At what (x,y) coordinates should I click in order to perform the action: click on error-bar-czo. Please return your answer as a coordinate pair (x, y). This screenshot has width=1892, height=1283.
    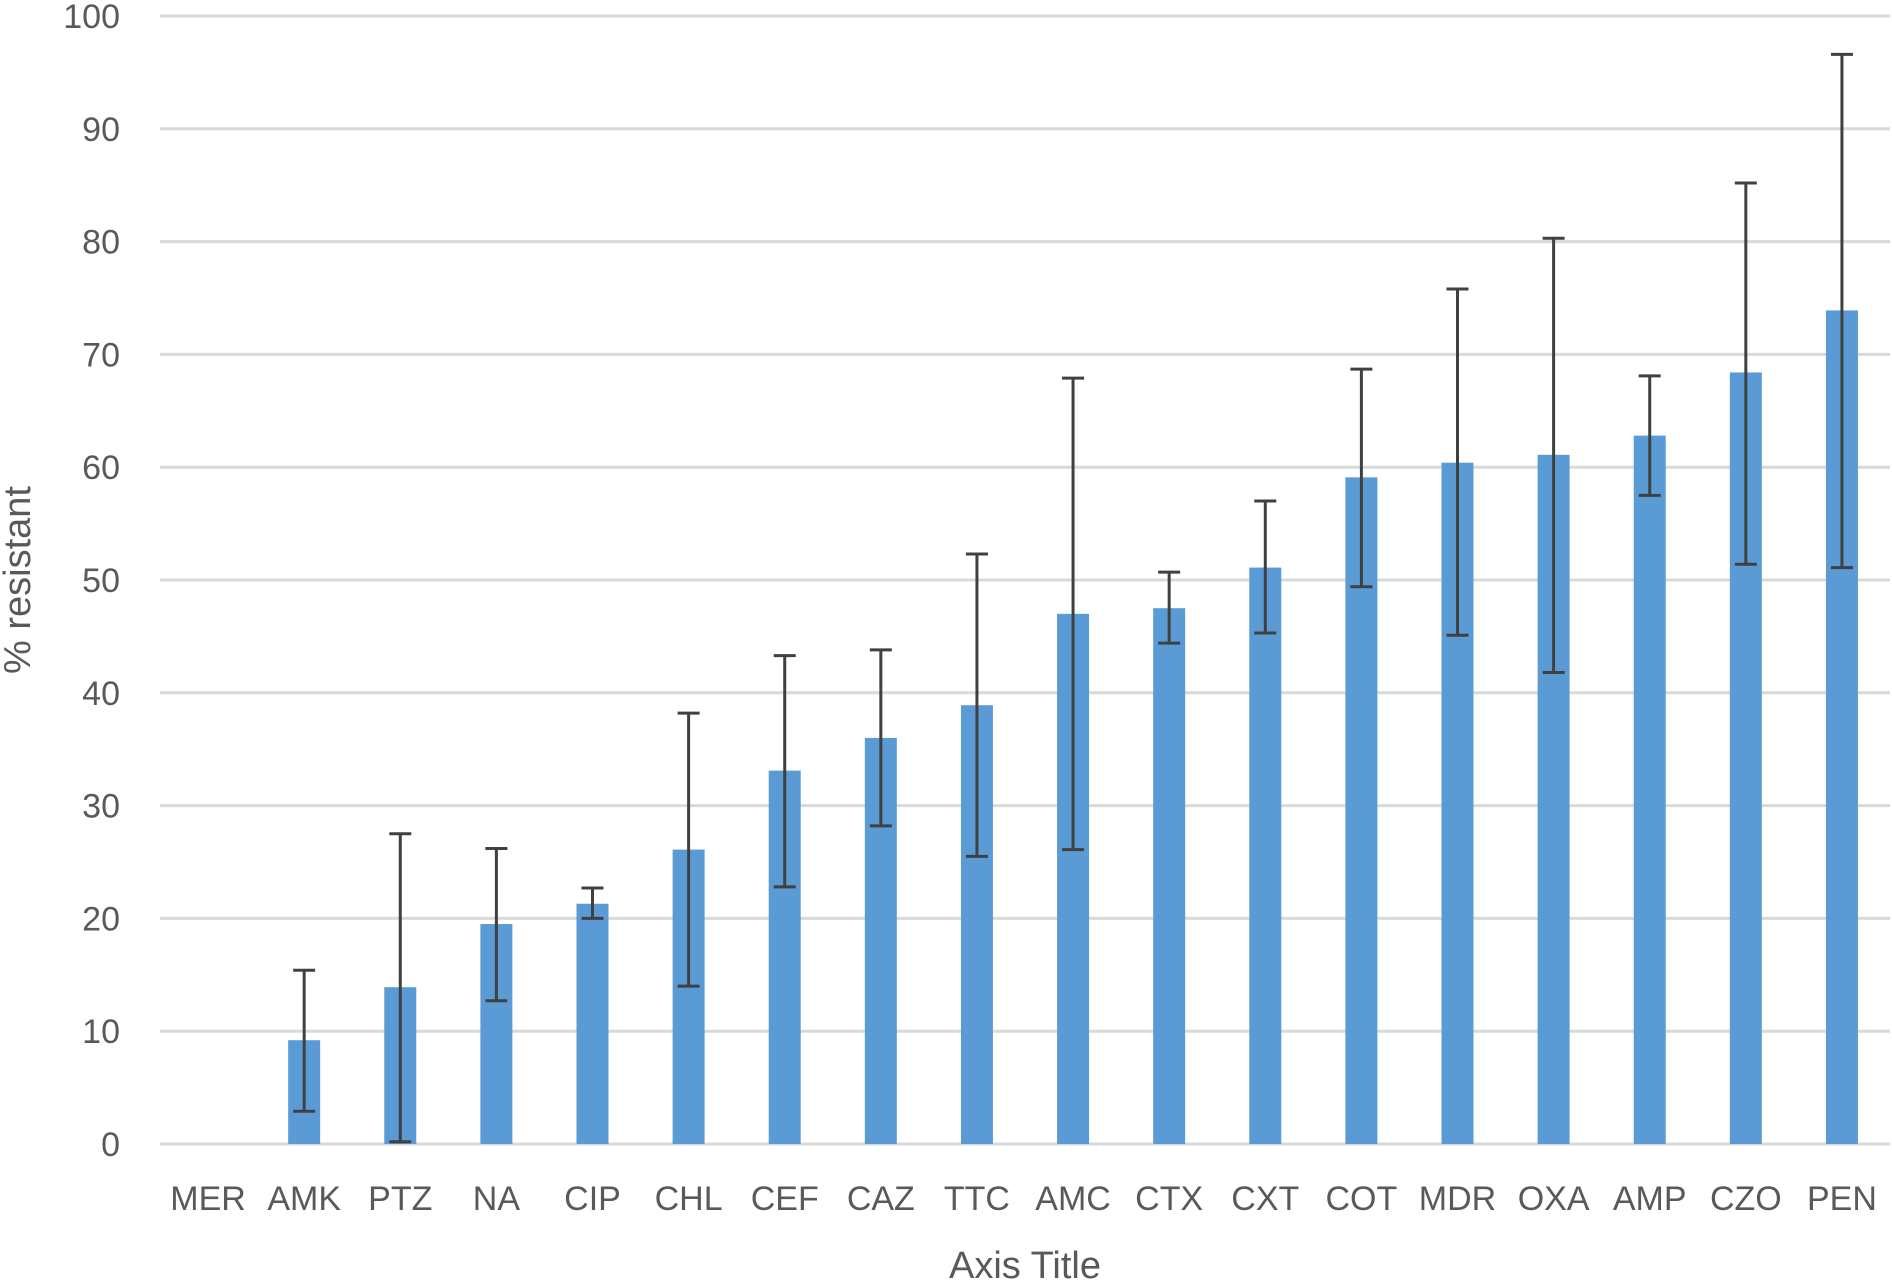
    Looking at the image, I should click on (1745, 373).